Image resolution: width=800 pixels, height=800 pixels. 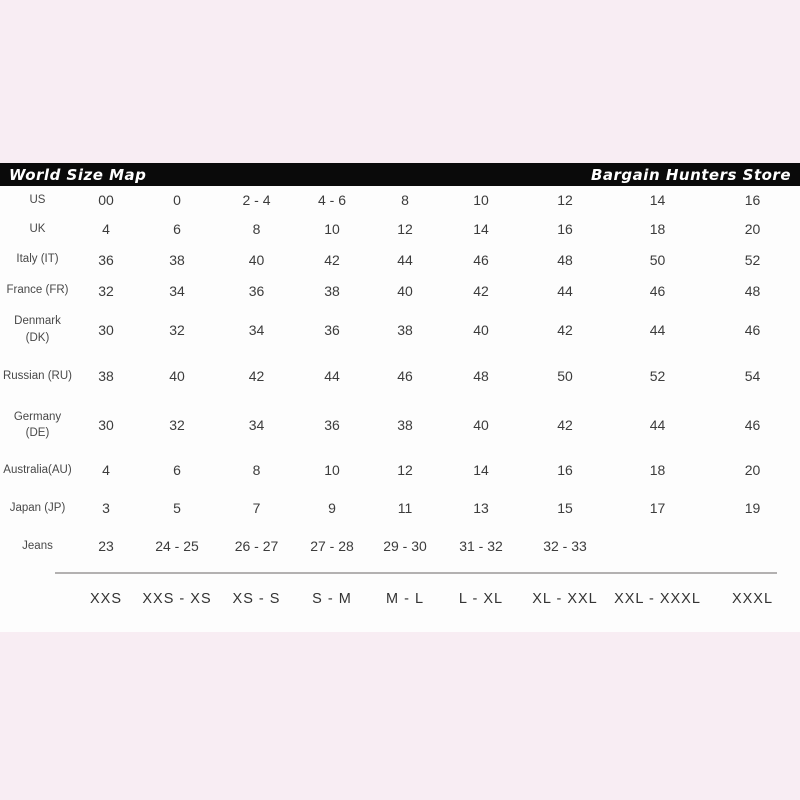 What do you see at coordinates (332, 546) in the screenshot?
I see `size-value-cell: 27 - 28` at bounding box center [332, 546].